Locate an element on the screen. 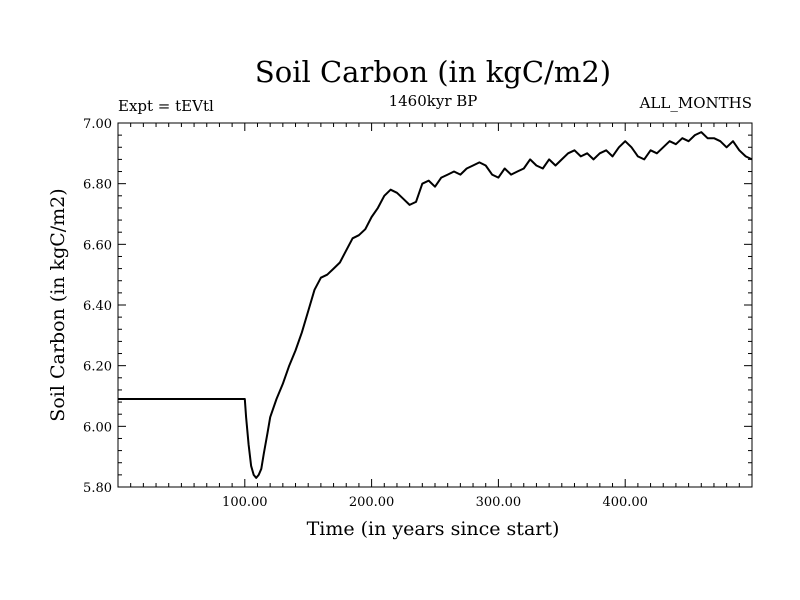 Image resolution: width=800 pixels, height=600 pixels. y-tick-label: 6.20 is located at coordinates (97, 367).